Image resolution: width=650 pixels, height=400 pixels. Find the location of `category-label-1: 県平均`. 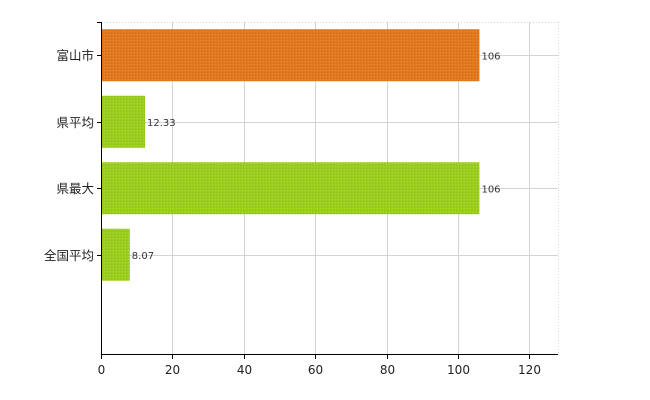

category-label-1: 県平均 is located at coordinates (75, 122).